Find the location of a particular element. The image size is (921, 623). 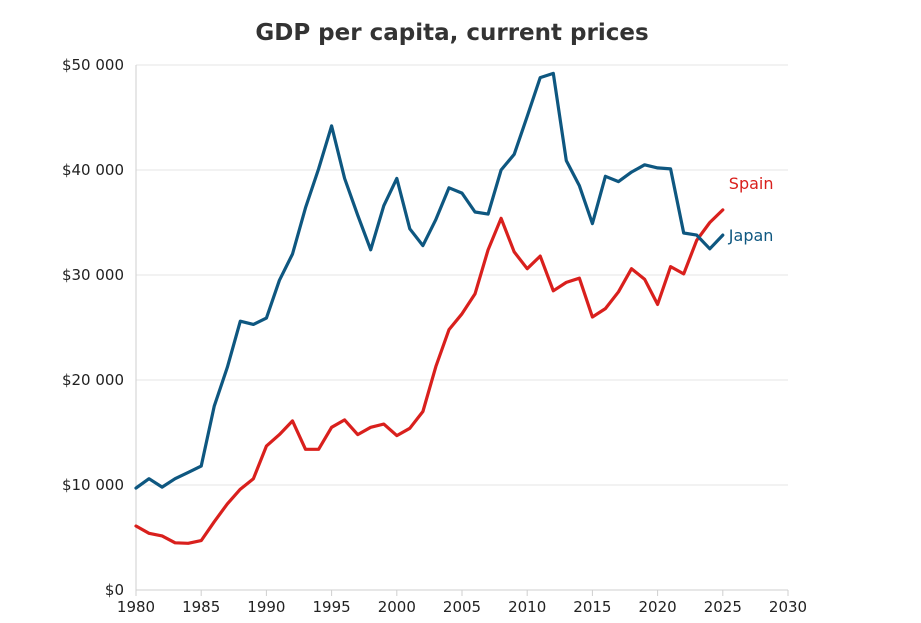

x-tick-label: 1985 is located at coordinates (201, 607).